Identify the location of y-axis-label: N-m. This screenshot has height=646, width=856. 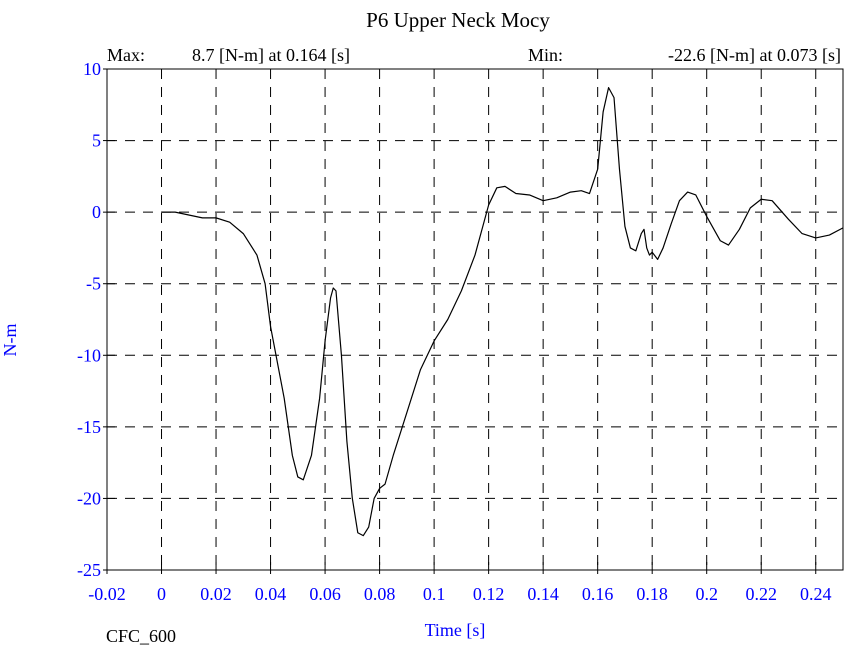
(10, 340).